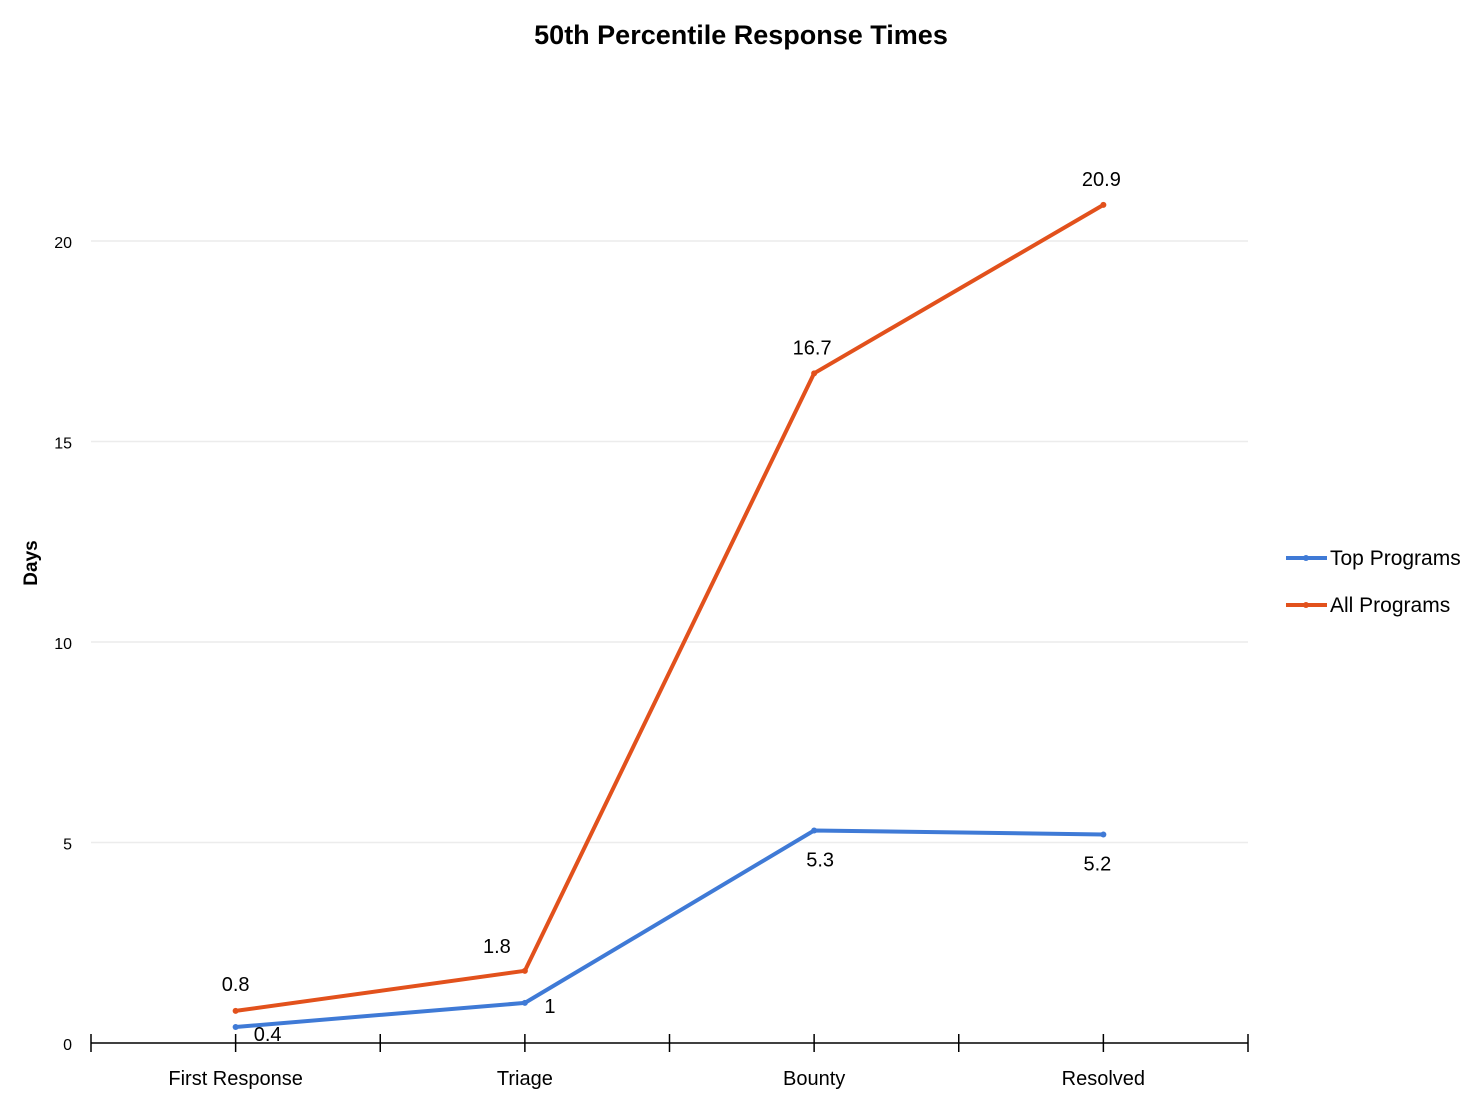  Describe the element at coordinates (67, 1045) in the screenshot. I see `y-tick-label: 0` at that location.